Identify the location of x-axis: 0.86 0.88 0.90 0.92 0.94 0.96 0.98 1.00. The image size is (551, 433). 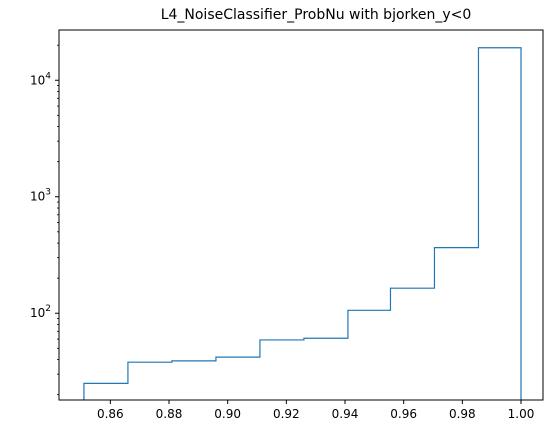
(315, 410).